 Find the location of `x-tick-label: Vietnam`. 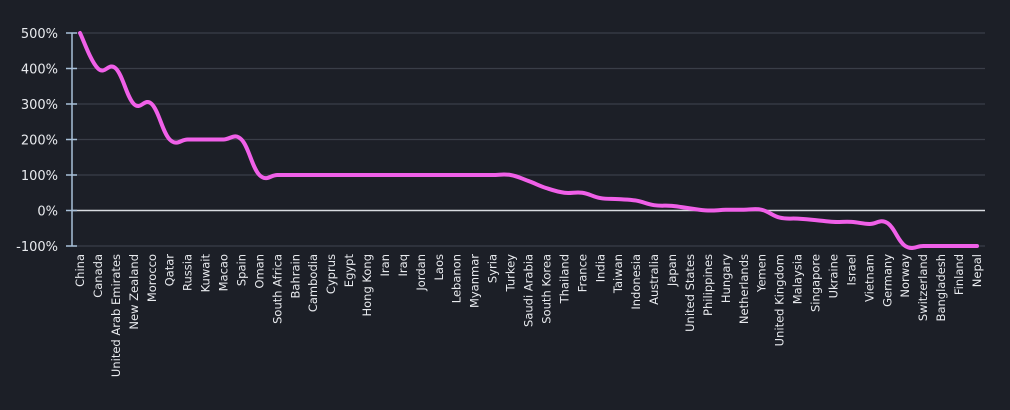

x-tick-label: Vietnam is located at coordinates (869, 278).